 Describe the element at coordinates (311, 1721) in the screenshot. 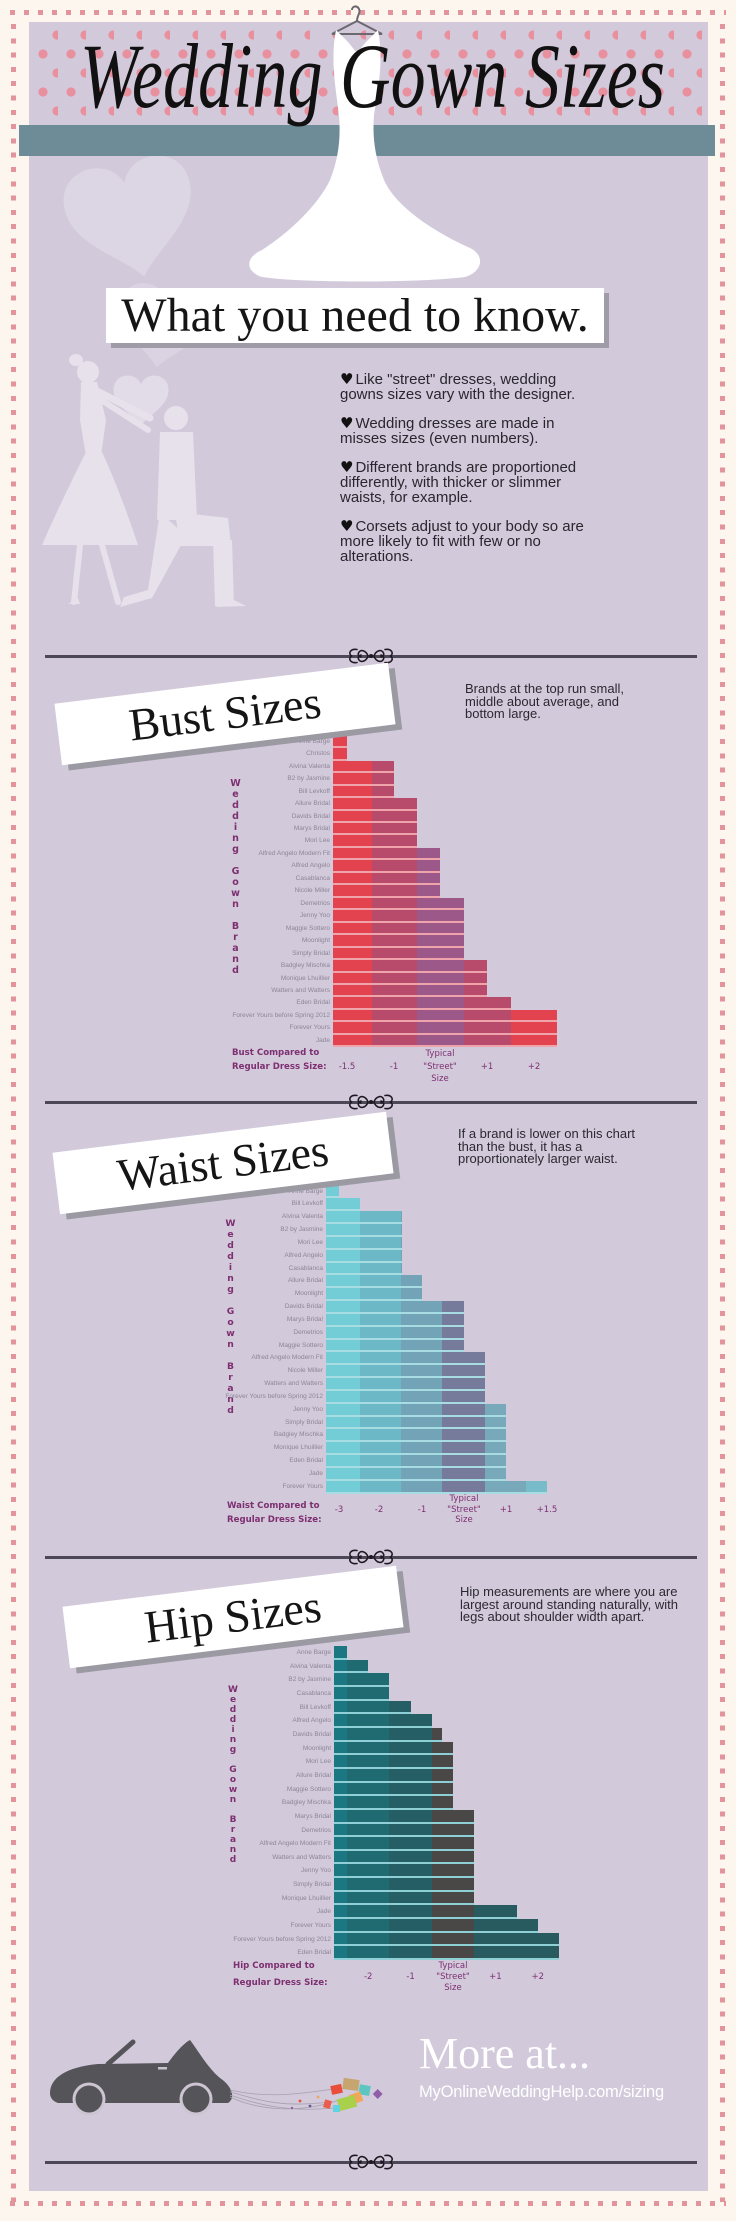

I see `bar-label: Alfred Angelo` at that location.